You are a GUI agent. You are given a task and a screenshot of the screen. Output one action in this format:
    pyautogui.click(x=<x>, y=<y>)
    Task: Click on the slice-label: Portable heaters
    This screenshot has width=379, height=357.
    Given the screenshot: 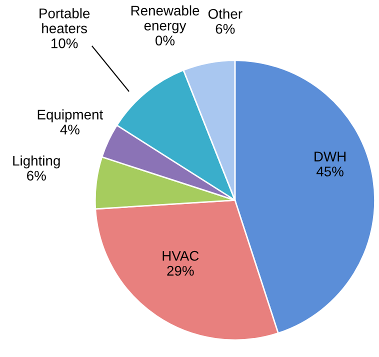 What is the action you would take?
    pyautogui.click(x=65, y=21)
    